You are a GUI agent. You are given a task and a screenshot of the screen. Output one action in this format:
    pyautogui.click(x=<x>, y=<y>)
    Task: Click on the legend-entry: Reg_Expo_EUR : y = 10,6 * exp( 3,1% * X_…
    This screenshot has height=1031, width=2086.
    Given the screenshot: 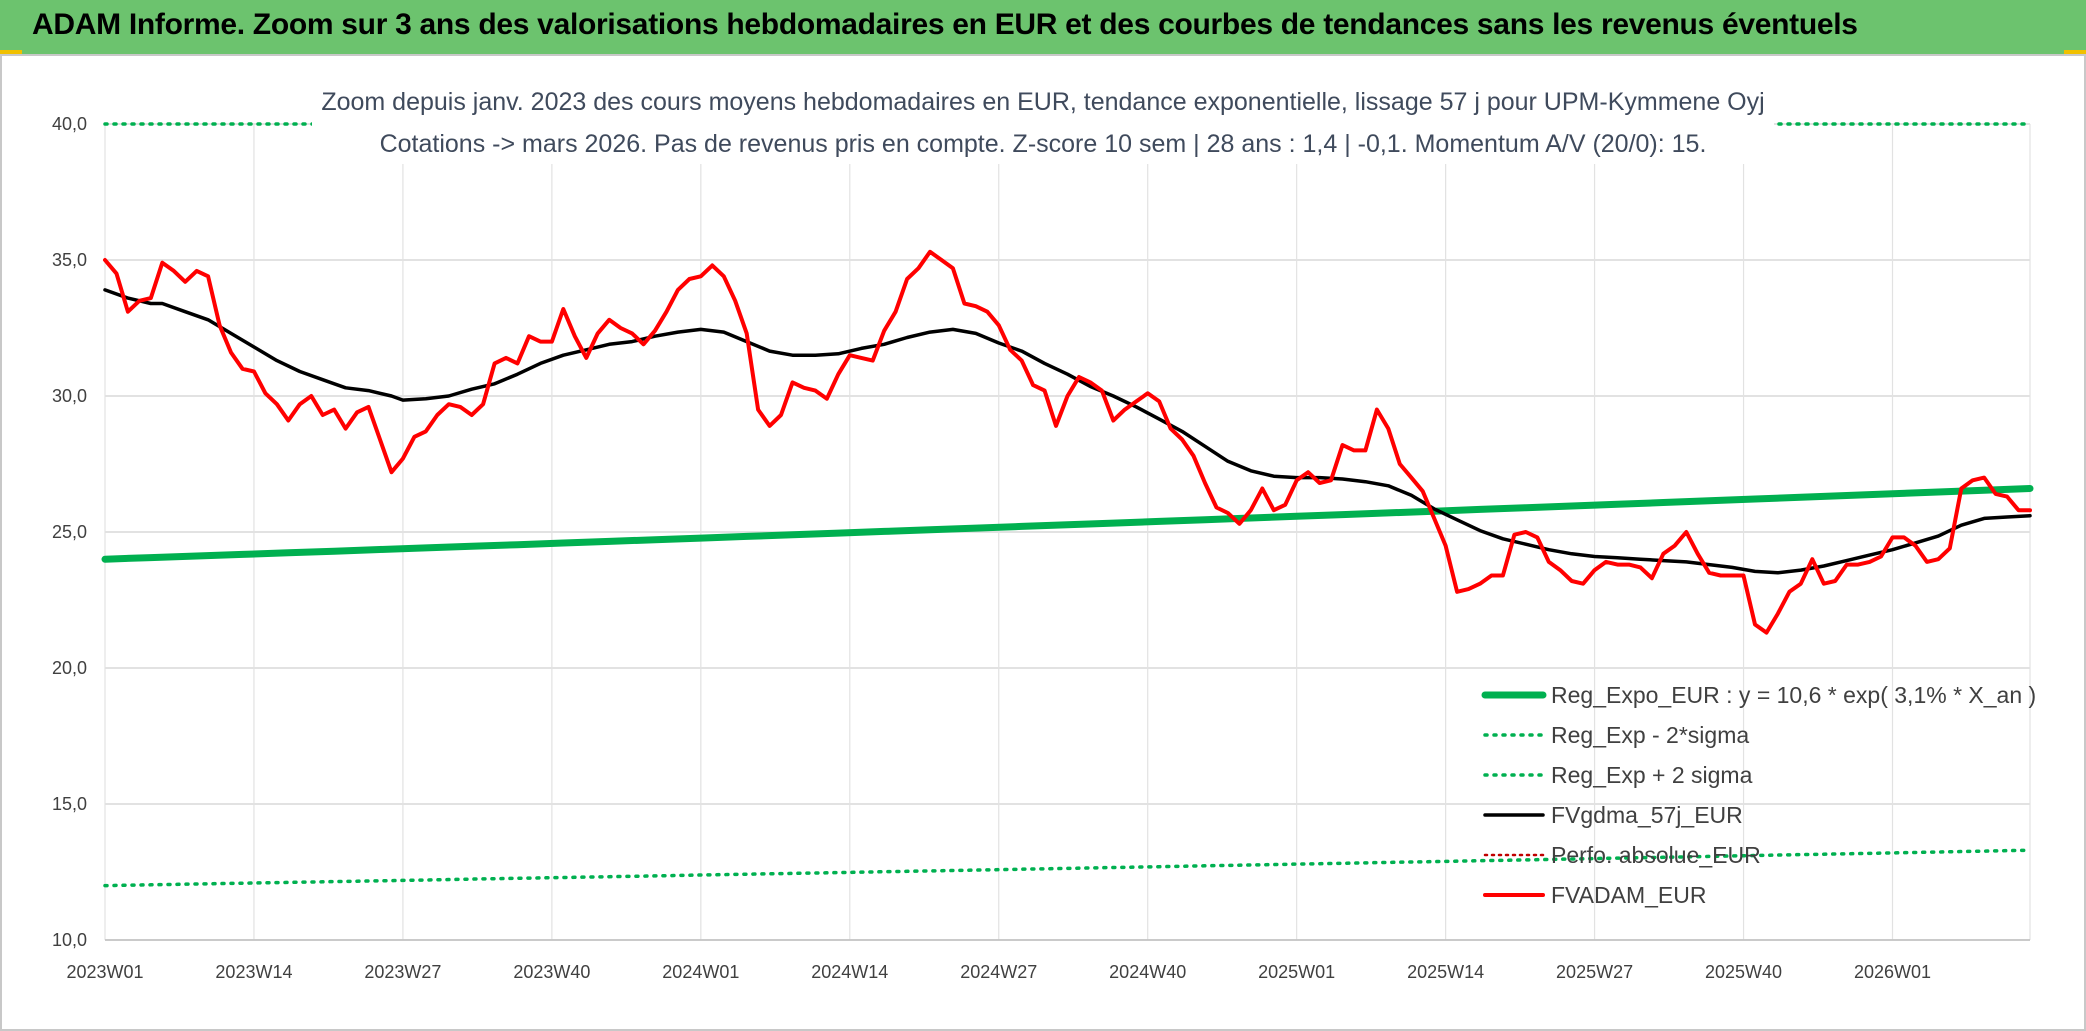 What is the action you would take?
    pyautogui.click(x=1793, y=695)
    